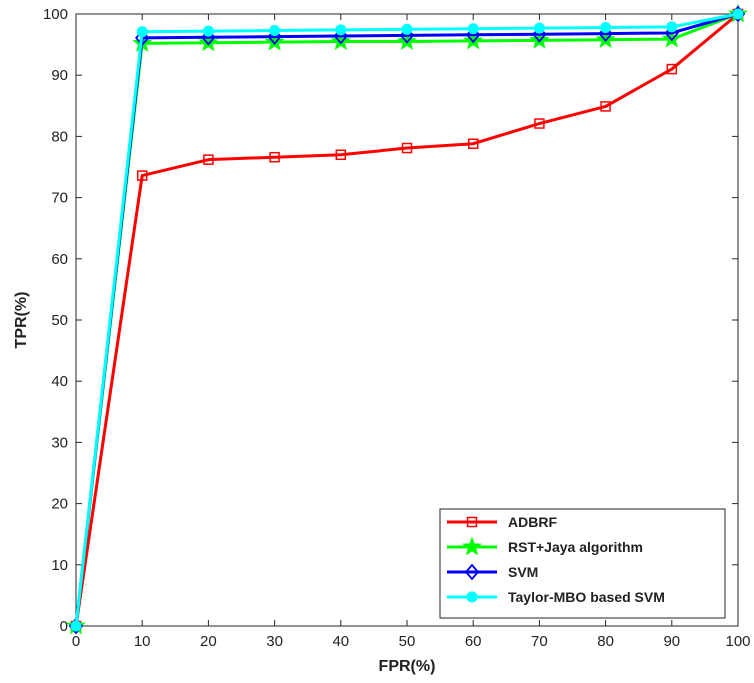 This screenshot has width=754, height=683. What do you see at coordinates (340, 641) in the screenshot?
I see `x-tick-label: 40` at bounding box center [340, 641].